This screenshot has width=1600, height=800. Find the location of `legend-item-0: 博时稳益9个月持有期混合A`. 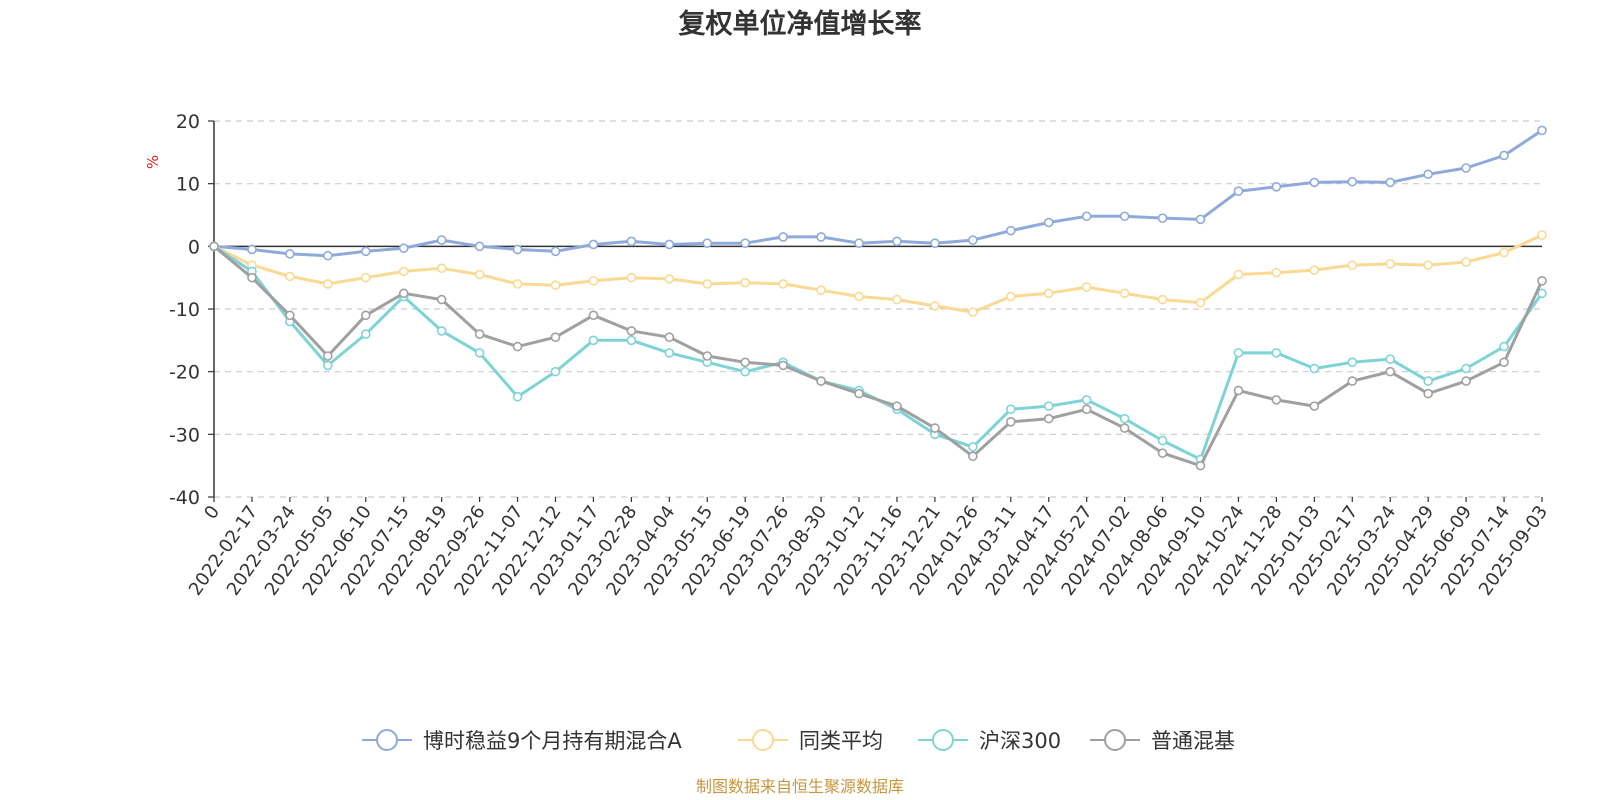

legend-item-0: 博时稳益9个月持有期混合A is located at coordinates (522, 741).